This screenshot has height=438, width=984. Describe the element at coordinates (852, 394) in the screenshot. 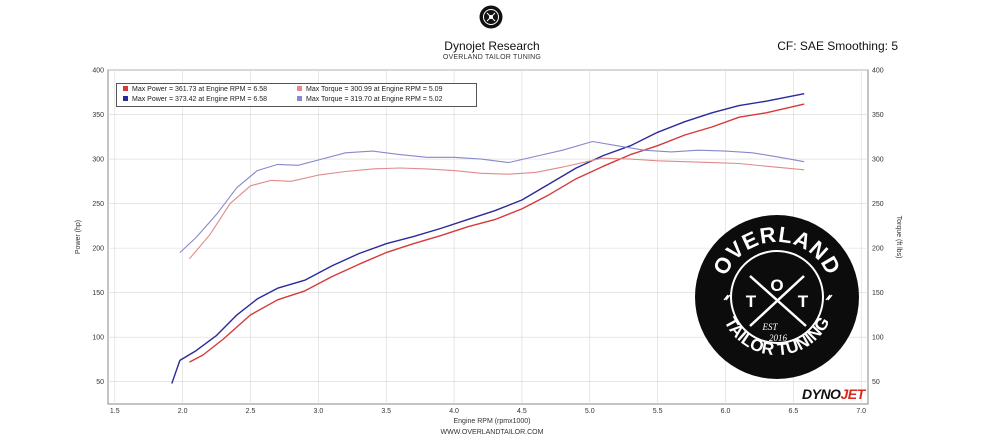

I see `brand-part-2: JET` at that location.